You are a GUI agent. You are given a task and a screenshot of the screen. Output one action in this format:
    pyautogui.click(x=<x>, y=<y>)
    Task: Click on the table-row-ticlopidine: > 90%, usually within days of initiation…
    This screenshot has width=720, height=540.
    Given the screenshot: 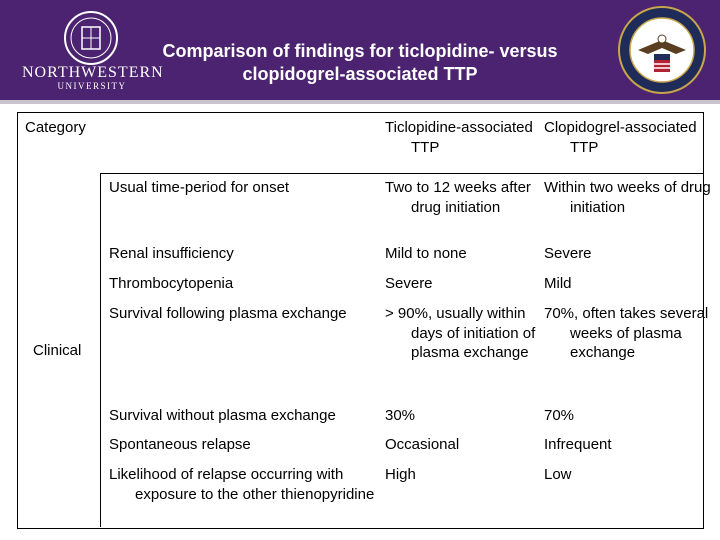 What is the action you would take?
    pyautogui.click(x=460, y=333)
    